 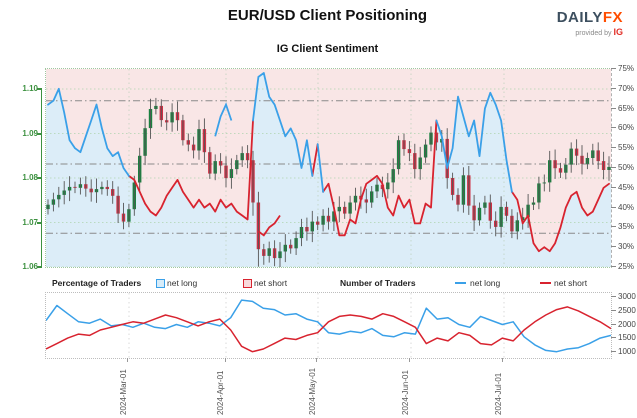 What do you see at coordinates (626, 226) in the screenshot?
I see `percent-axis-label: 35%` at bounding box center [626, 226].